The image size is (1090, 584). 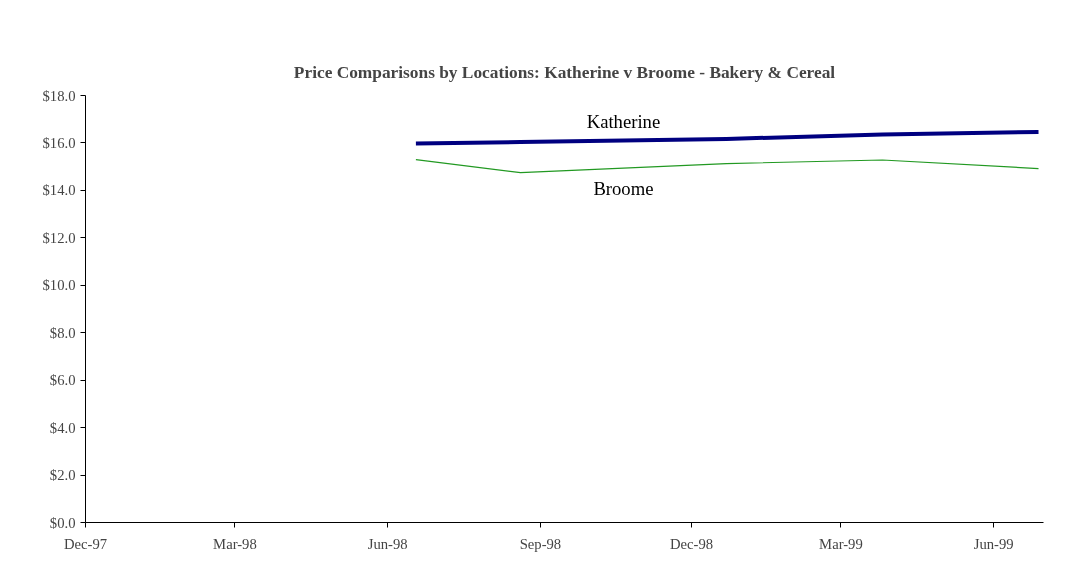 What do you see at coordinates (691, 543) in the screenshot?
I see `x-tick-label: Dec-98` at bounding box center [691, 543].